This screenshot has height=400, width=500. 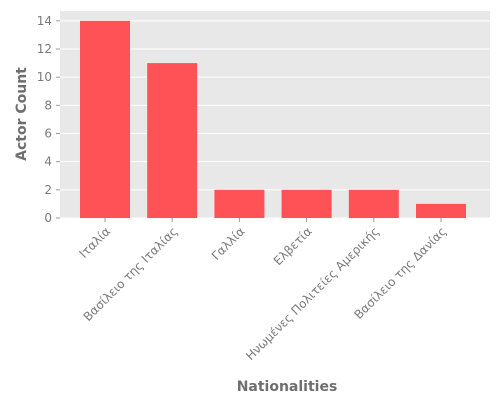 I want to click on y-axis-title: Actor Count, so click(x=22, y=114).